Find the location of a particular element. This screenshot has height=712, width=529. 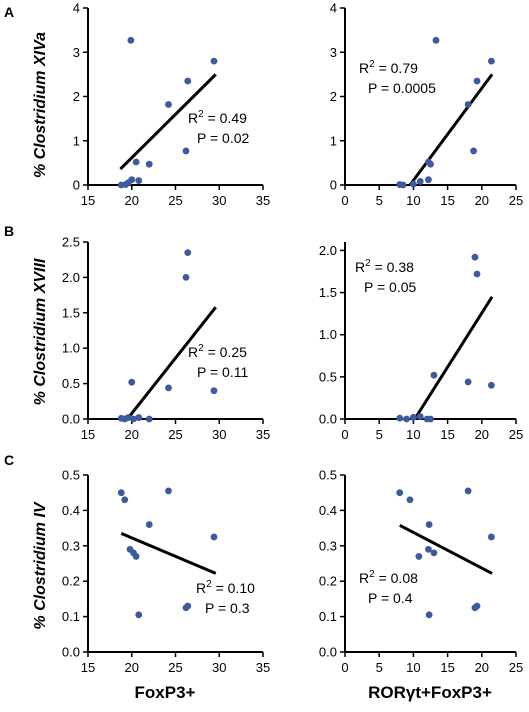

x-axis-label-foxp3: FoxP3+ is located at coordinates (165, 692).